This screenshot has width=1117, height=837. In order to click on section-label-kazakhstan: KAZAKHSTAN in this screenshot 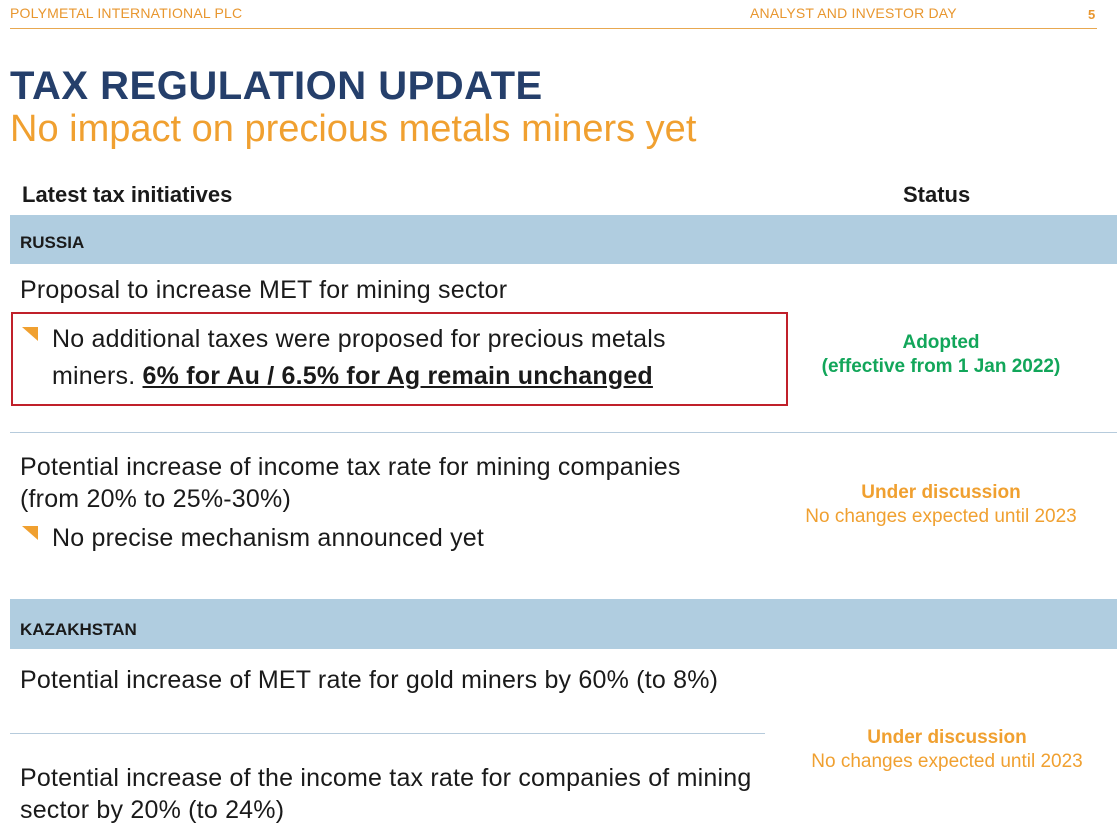, I will do `click(78, 629)`.